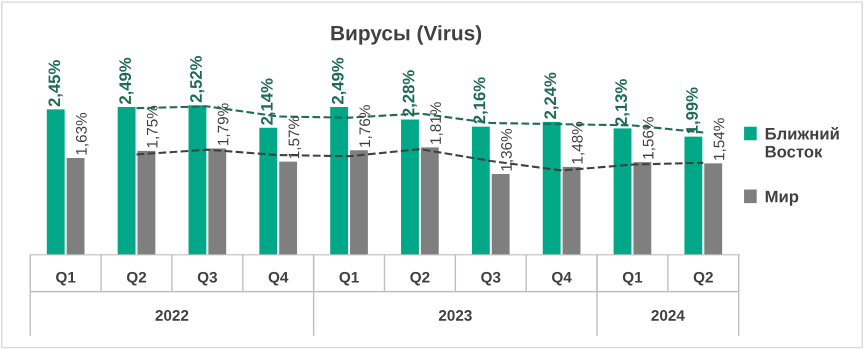 Image resolution: width=864 pixels, height=349 pixels. Describe the element at coordinates (268, 101) in the screenshot. I see `data-label: 2,14%` at that location.